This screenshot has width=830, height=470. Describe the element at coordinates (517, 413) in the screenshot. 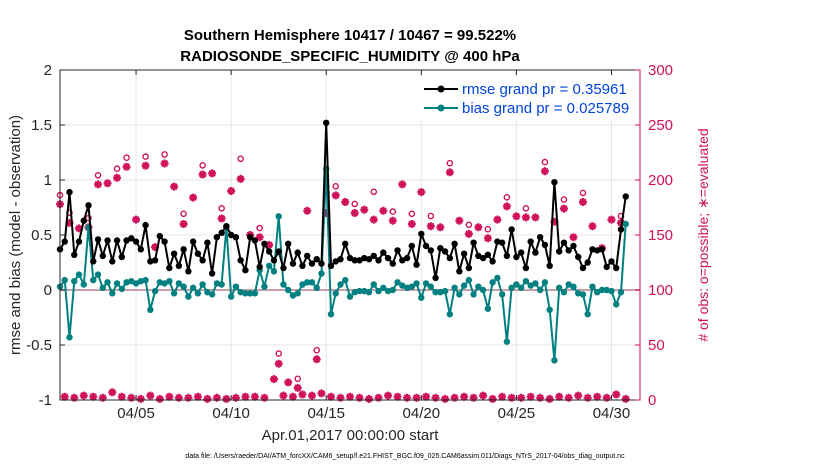

I see `x-tick-label: 04/25` at that location.